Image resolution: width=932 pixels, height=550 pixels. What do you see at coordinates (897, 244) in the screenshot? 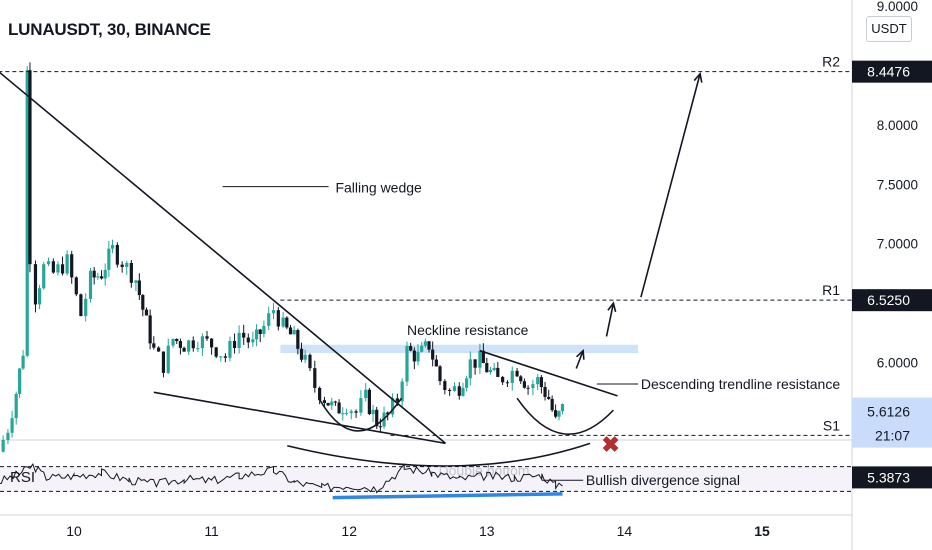
I see `price-tick-label: 7.0000` at bounding box center [897, 244].